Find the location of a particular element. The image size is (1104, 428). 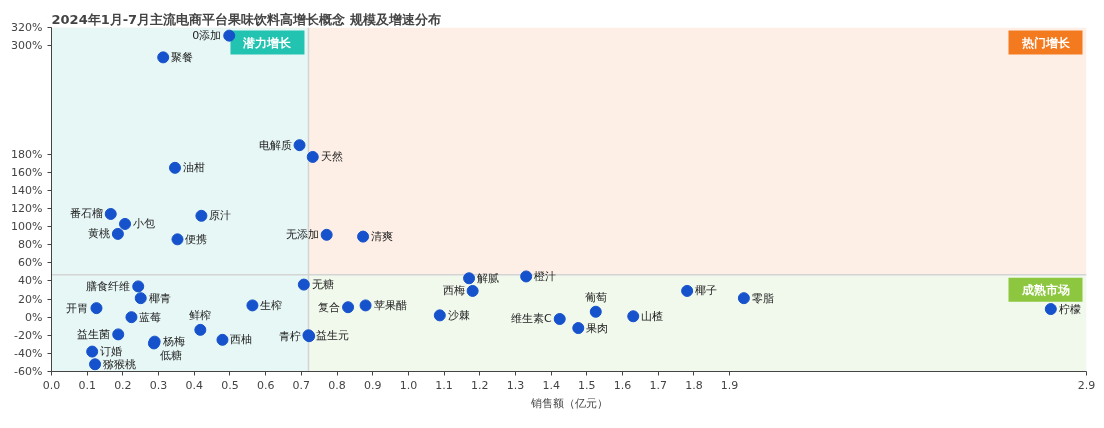

x-tick-label: 0.0 is located at coordinates (51, 385).